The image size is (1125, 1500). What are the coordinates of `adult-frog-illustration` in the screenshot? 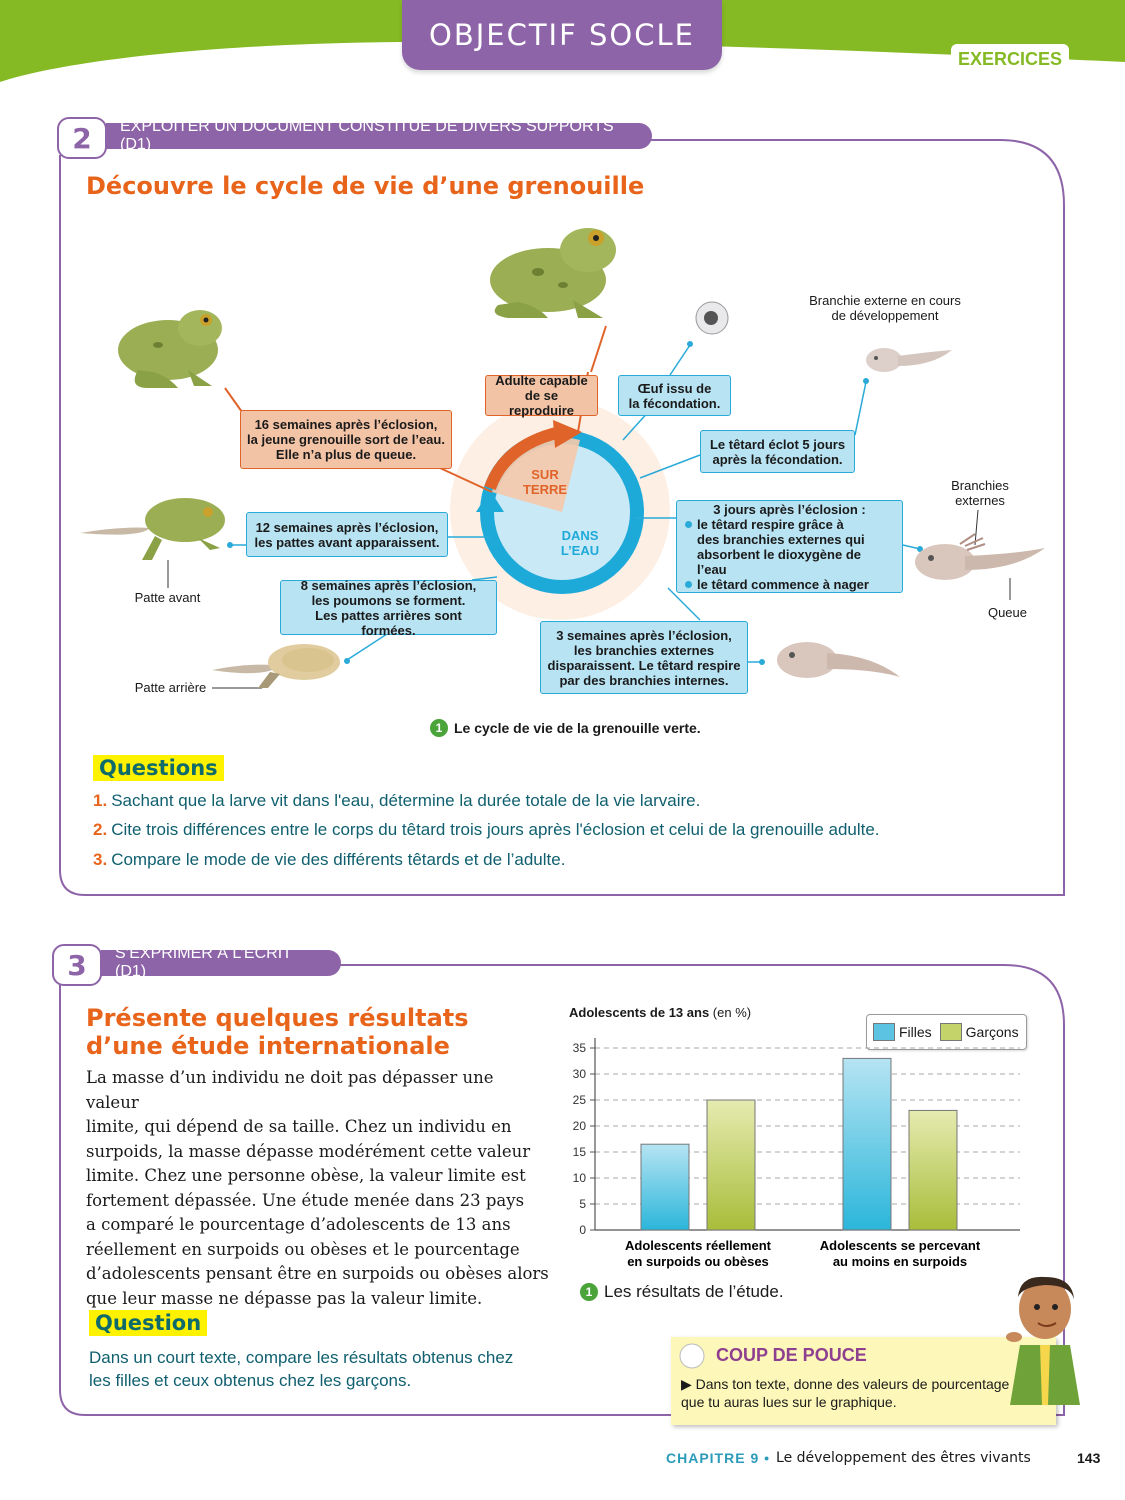 It's located at (553, 273).